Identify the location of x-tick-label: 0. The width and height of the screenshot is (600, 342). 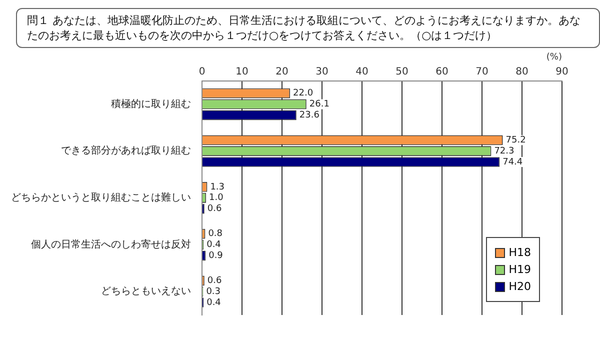
(202, 72).